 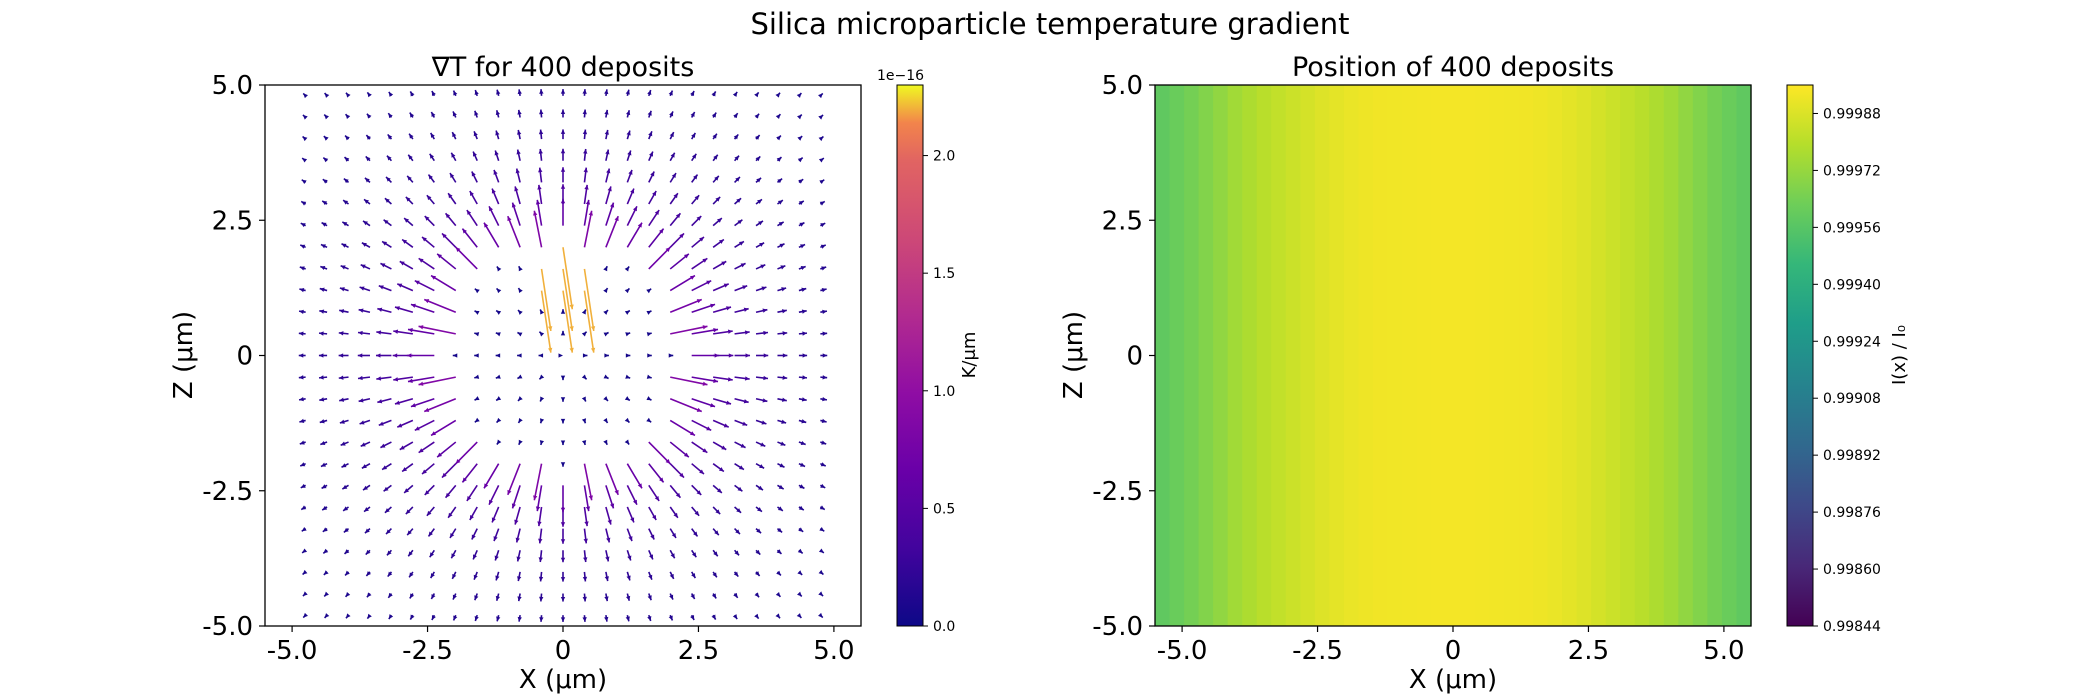 I want to click on quiver-colorbar-ticks: 0.0 0.5 1.0 1.5 2.0, so click(x=939, y=392).